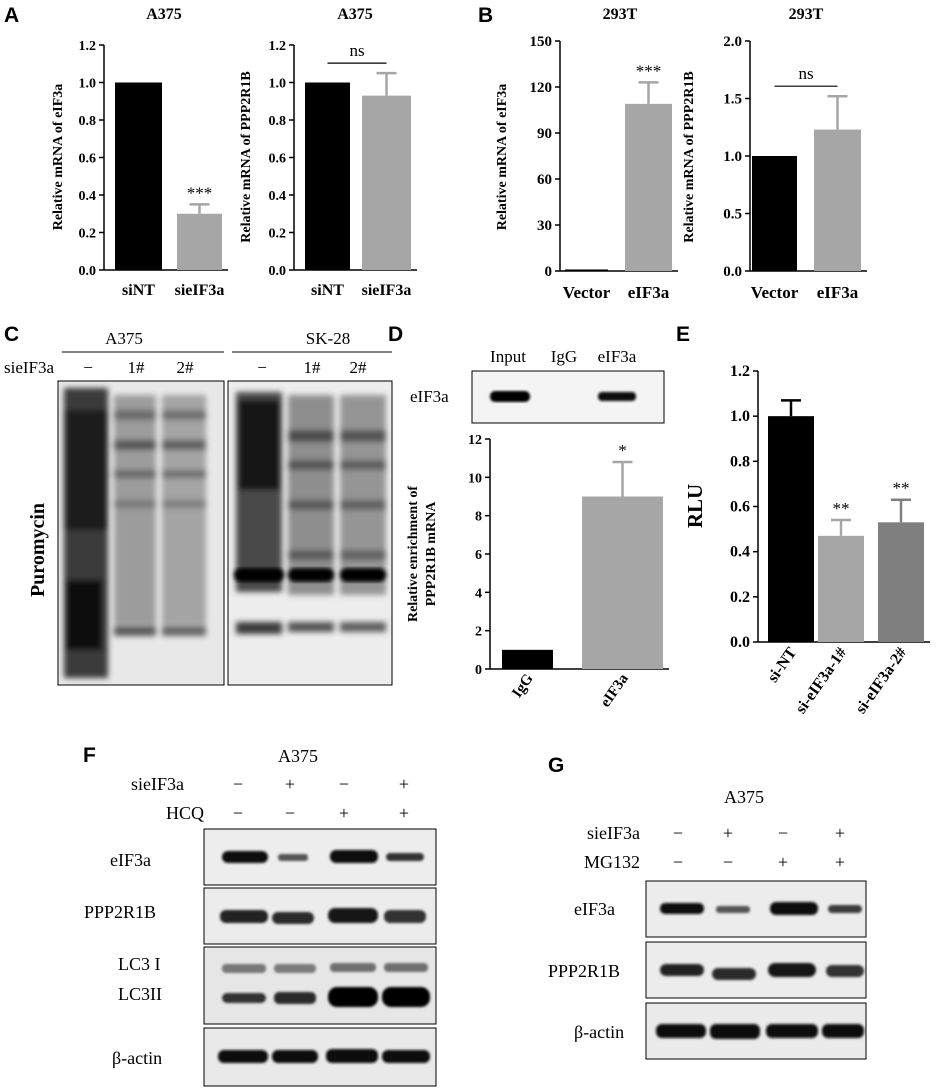 This screenshot has width=941, height=1088. I want to click on significance-label: *, so click(622, 450).